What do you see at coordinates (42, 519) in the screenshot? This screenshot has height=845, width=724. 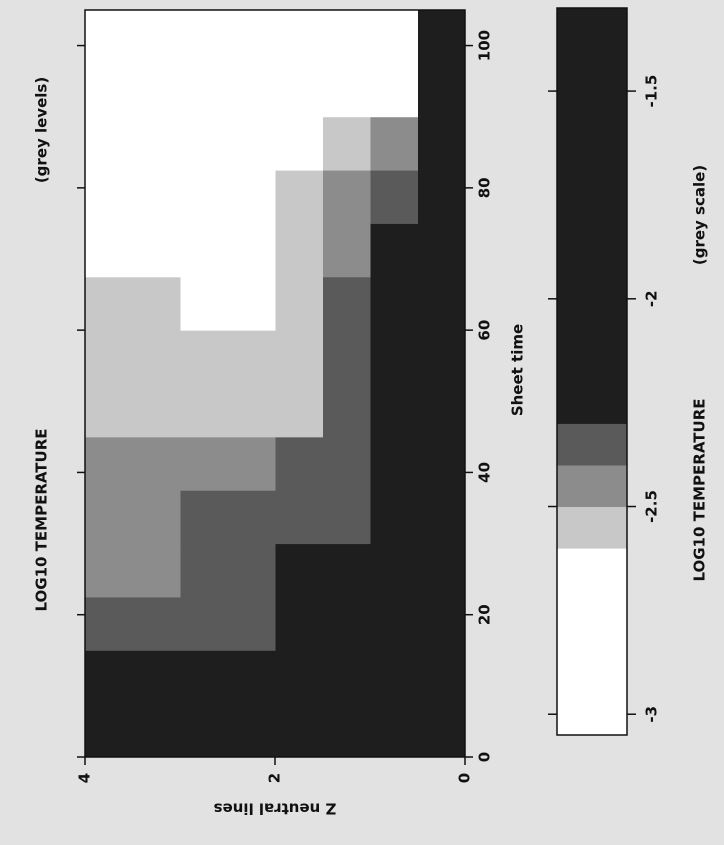 I see `chart-title: LOG10 TEMPERATURE` at bounding box center [42, 519].